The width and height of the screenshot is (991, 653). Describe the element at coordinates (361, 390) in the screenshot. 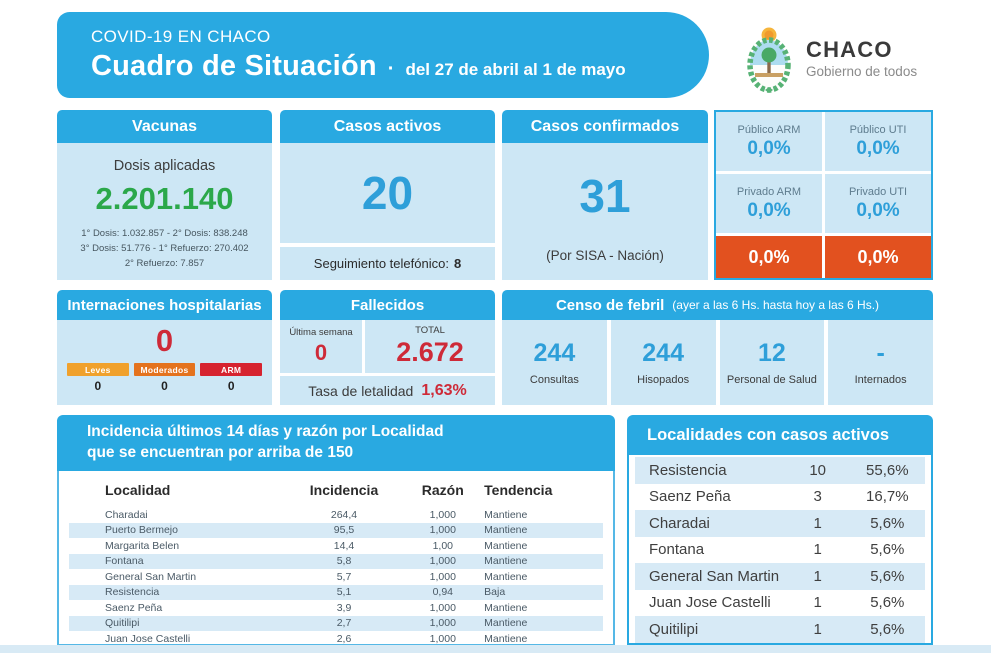

I see `tasa-letalidad-label: Tasa de letalidad` at that location.